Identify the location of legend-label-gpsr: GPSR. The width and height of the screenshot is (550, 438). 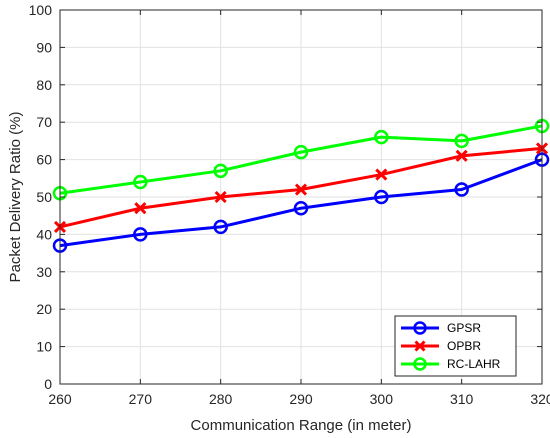
(464, 328).